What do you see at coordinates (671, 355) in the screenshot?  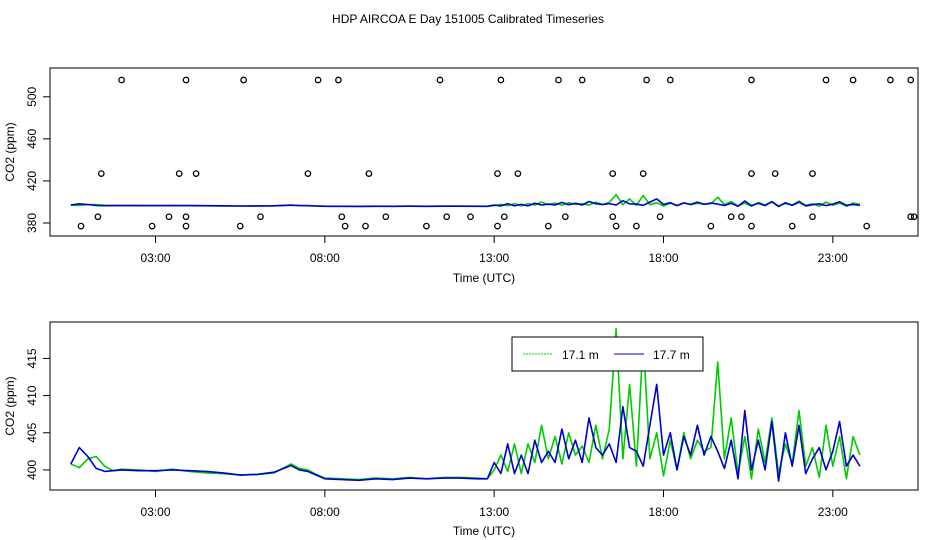 I see `legend-label-17-7m: 17.7 m` at bounding box center [671, 355].